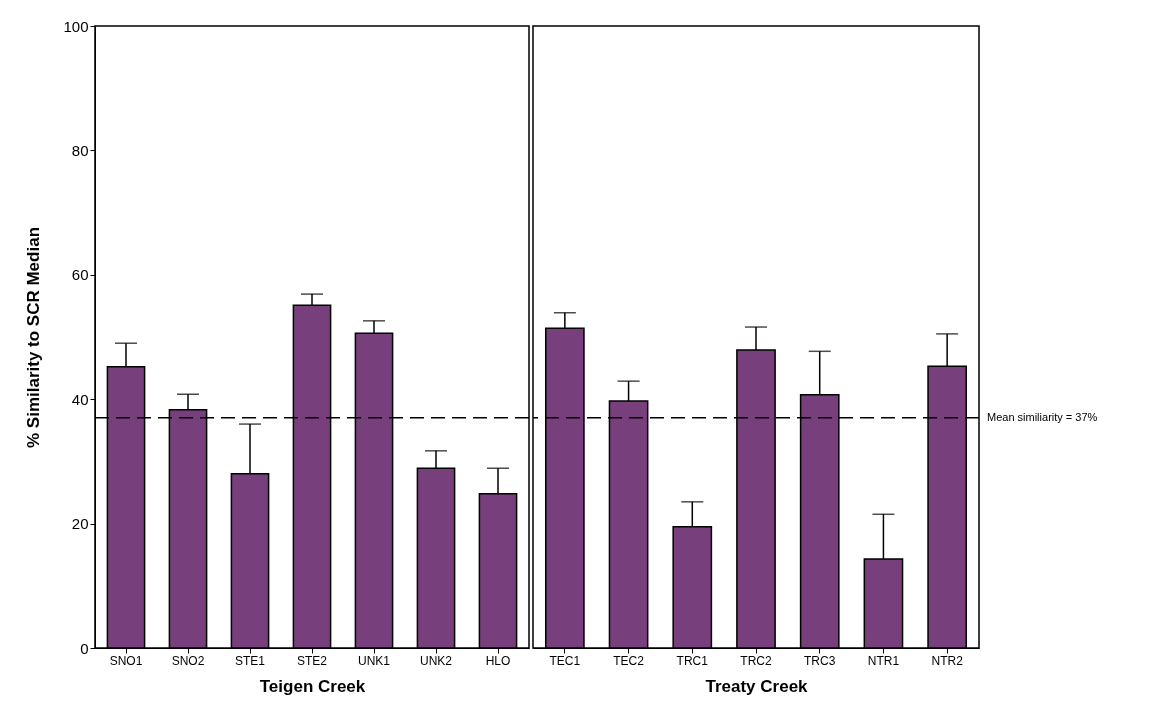  Describe the element at coordinates (757, 686) in the screenshot. I see `x-axis-title: Treaty Creek` at that location.